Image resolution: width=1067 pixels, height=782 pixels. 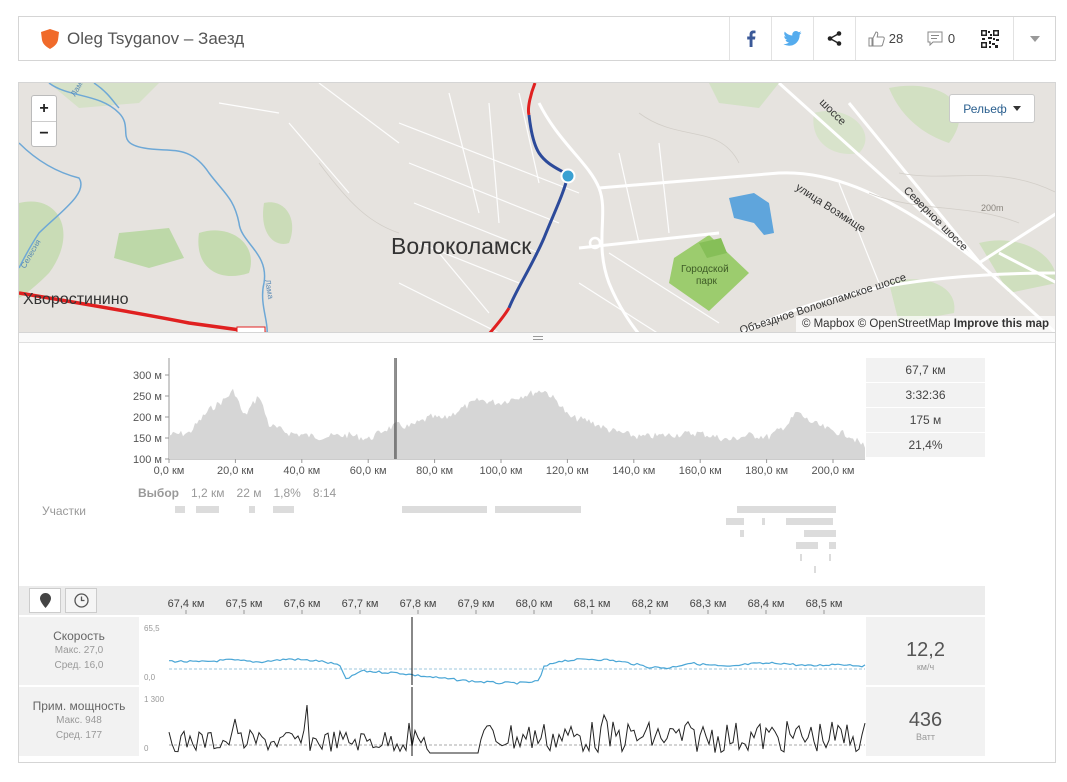 I want to click on speed-unit: км/ч, so click(x=925, y=667).